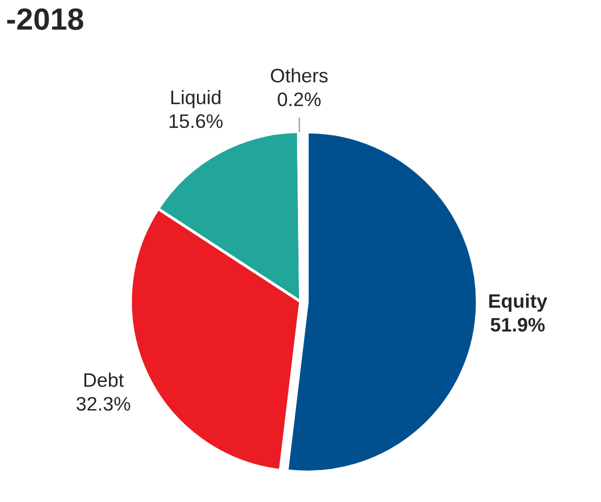 This screenshot has height=502, width=601. I want to click on slice-label: Others, so click(299, 75).